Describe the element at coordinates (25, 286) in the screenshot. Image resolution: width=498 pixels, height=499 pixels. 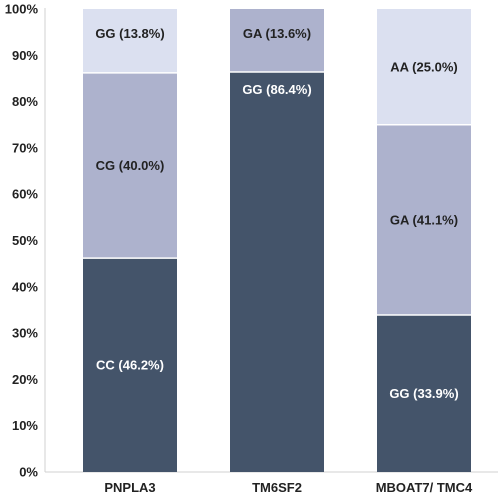
I see `y-tick-label: 40%` at that location.